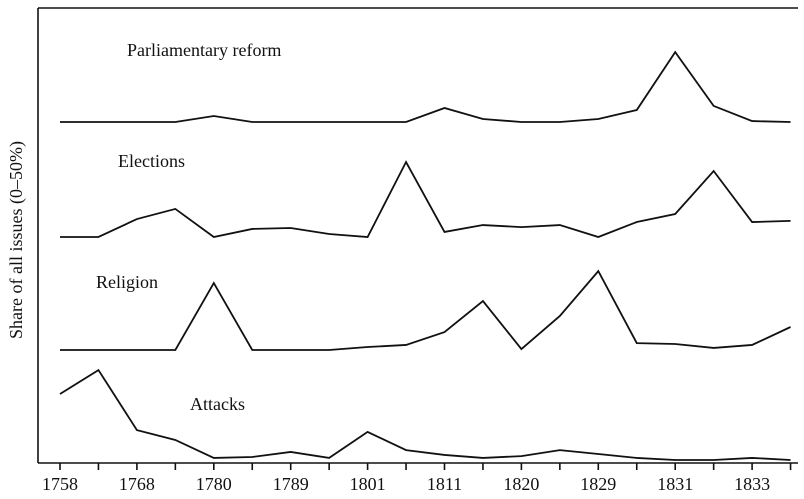 This screenshot has height=499, width=804. What do you see at coordinates (151, 161) in the screenshot?
I see `series-label: Elections` at bounding box center [151, 161].